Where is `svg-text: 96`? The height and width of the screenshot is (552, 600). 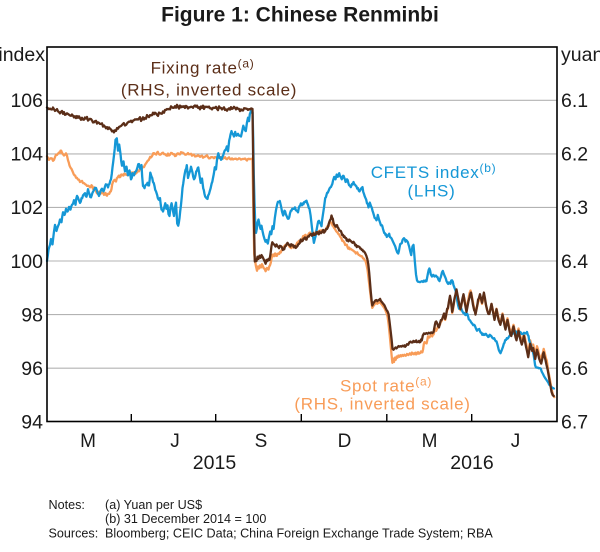
svg-text: 96 is located at coordinates (32, 369).